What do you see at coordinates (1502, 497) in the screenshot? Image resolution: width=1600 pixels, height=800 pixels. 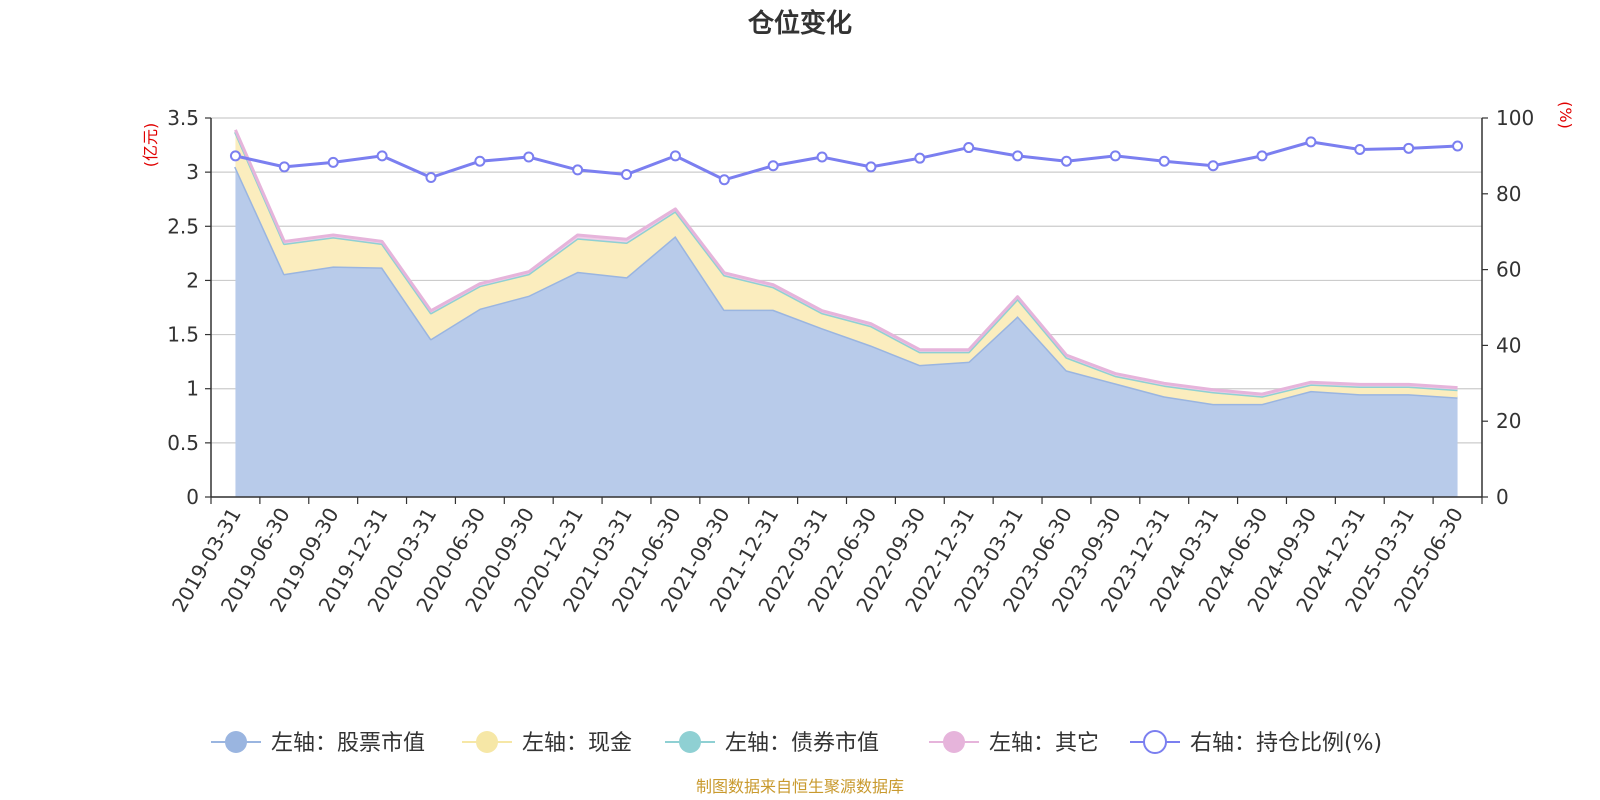 I see `right-axis-tick-label: 0` at bounding box center [1502, 497].